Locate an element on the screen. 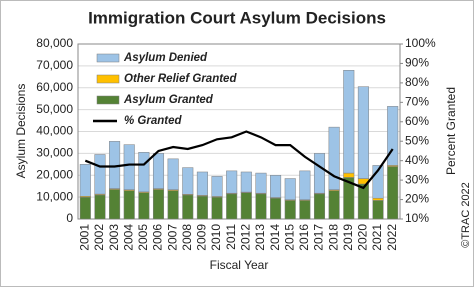 This screenshot has height=287, width=474. y2-tick-label: 40% is located at coordinates (417, 160).